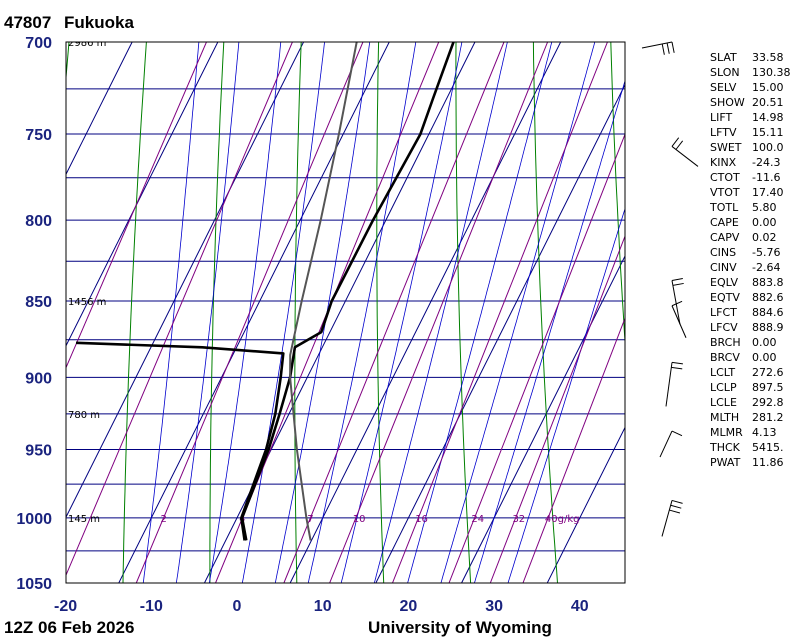 The image size is (800, 640). I want to click on index-key: SWET, so click(726, 147).